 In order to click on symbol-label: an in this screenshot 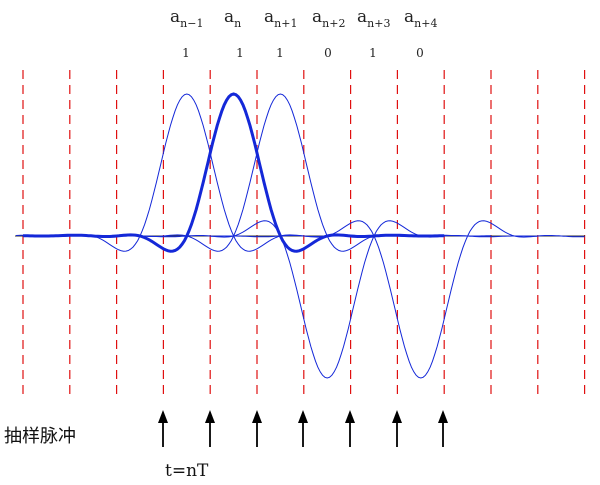, I will do `click(232, 18)`.